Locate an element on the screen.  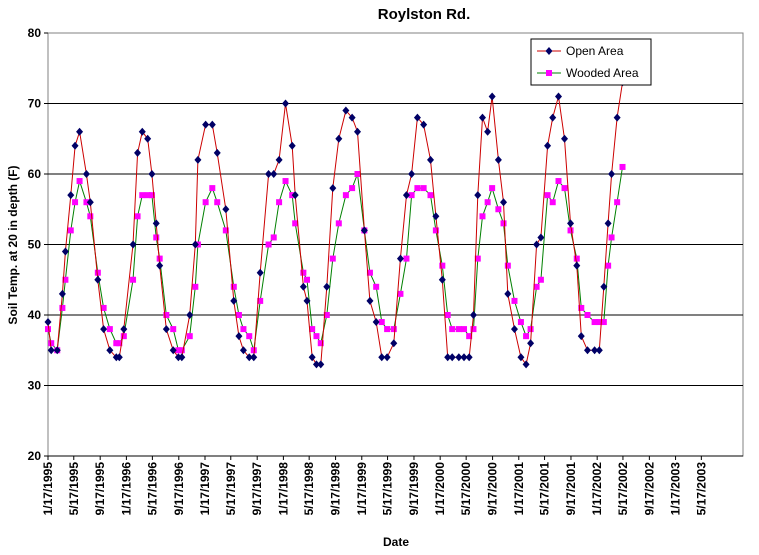
y-axis-title: Soil Temp. at 20 in depth (F) is located at coordinates (13, 244).